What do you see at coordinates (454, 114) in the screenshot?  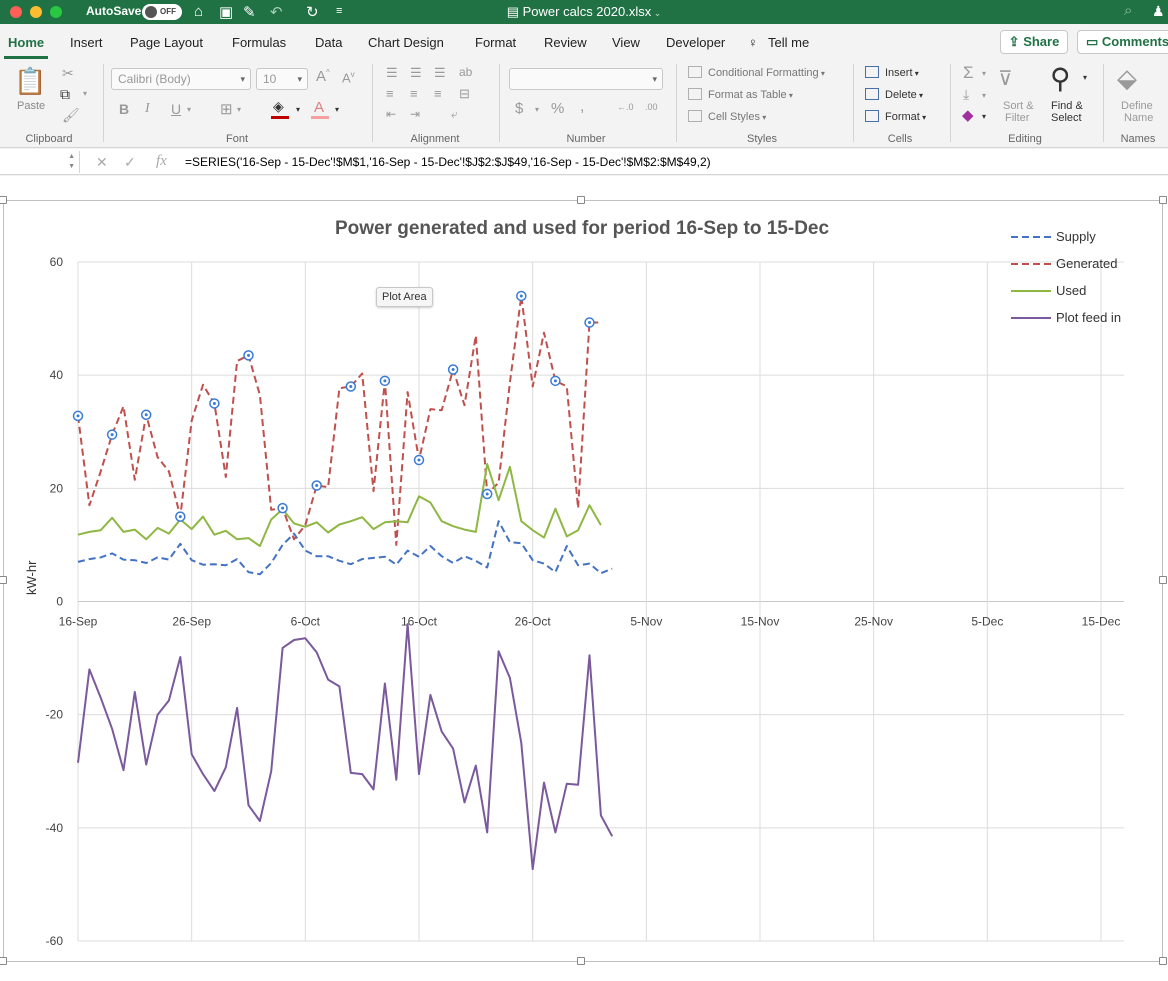 I see `wrap-text-icon: ⤶` at bounding box center [454, 114].